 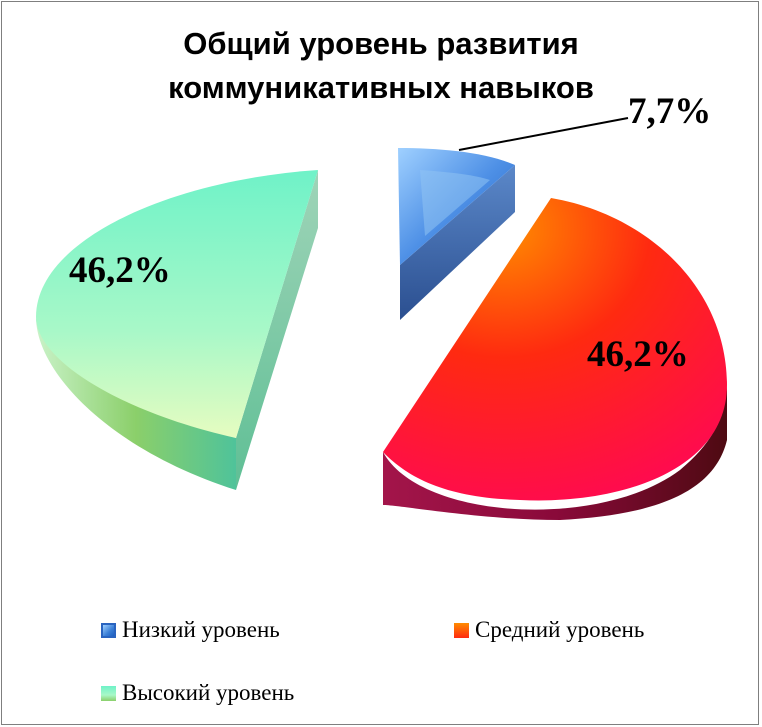 I want to click on legend-swatch-high, so click(x=108, y=693).